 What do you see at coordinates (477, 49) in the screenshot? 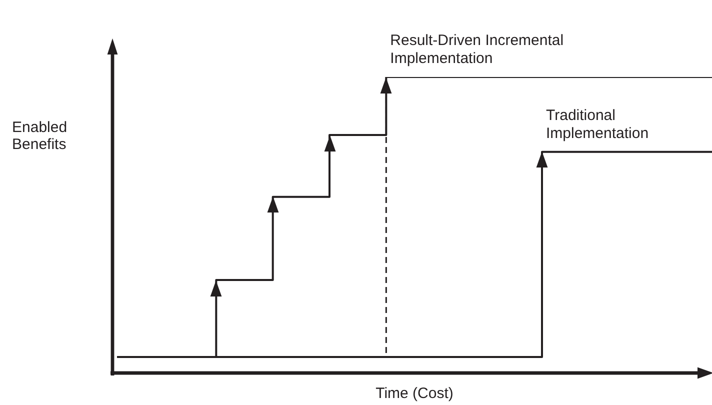
I see `series-label: Result-Driven Incremental Implementation` at bounding box center [477, 49].